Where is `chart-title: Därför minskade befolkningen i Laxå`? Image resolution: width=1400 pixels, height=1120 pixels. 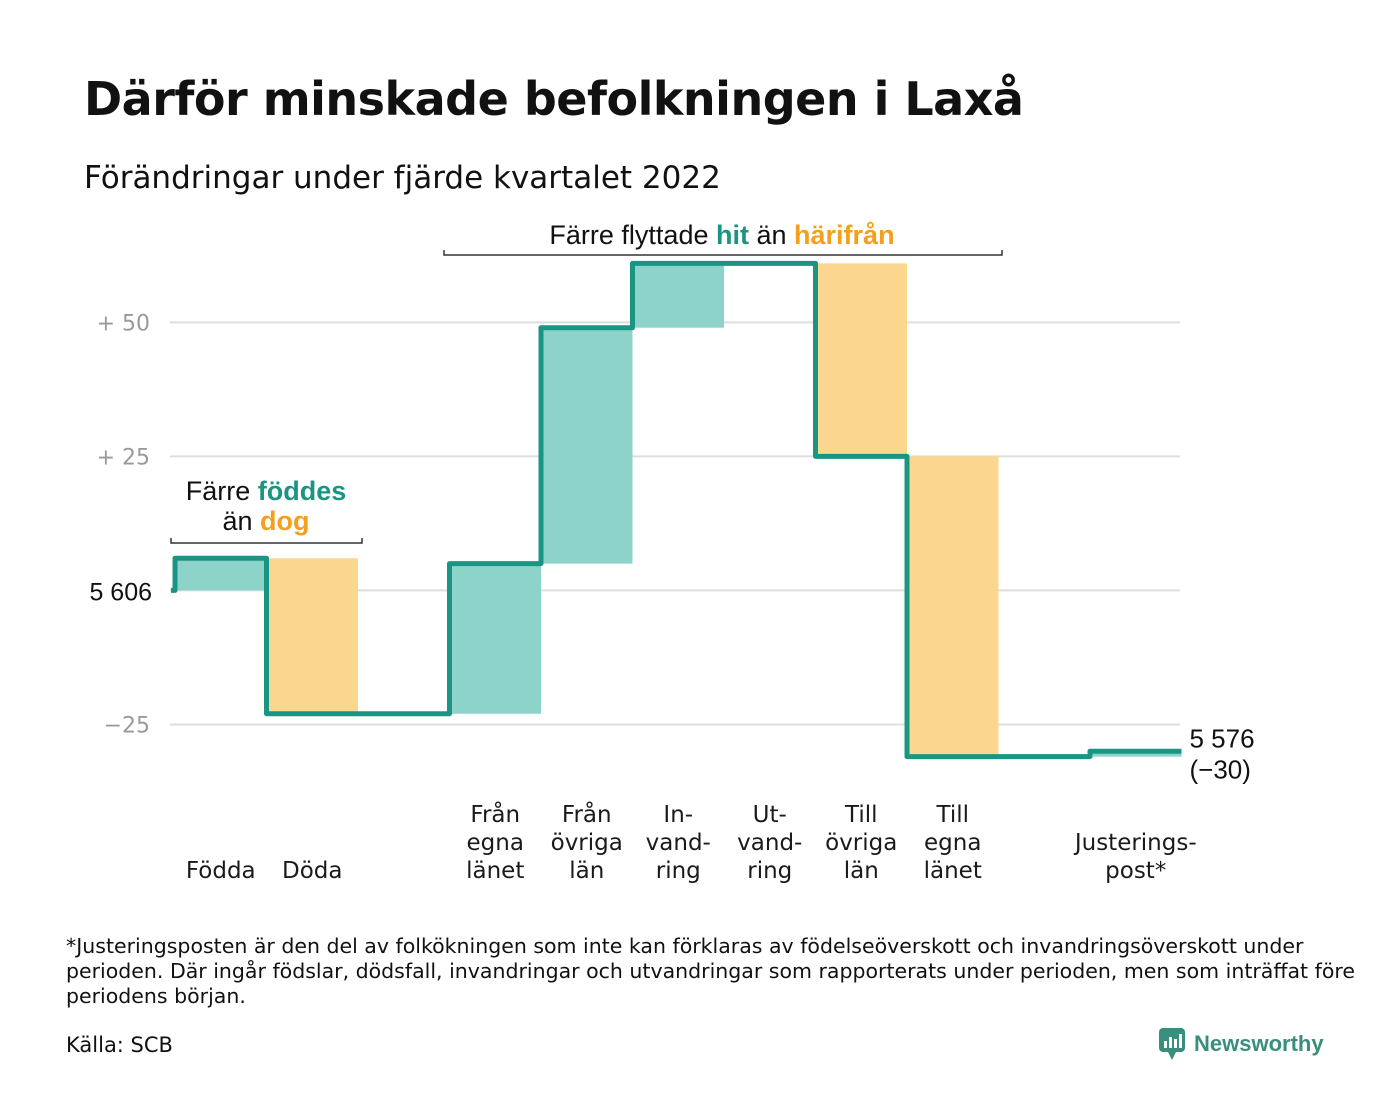
chart-title: Därför minskade befolkningen i Laxå is located at coordinates (554, 99).